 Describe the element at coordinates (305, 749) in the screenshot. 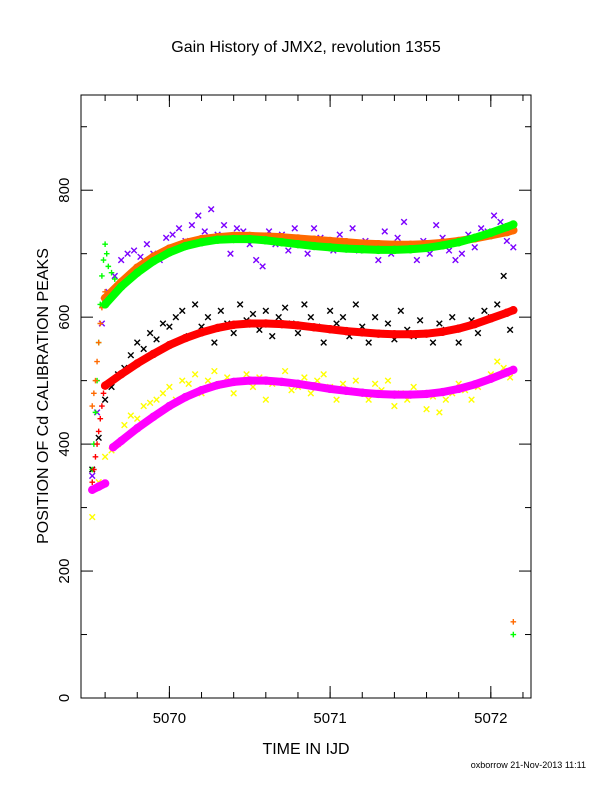

I see `x-axis-label: TIME IN IJD` at that location.